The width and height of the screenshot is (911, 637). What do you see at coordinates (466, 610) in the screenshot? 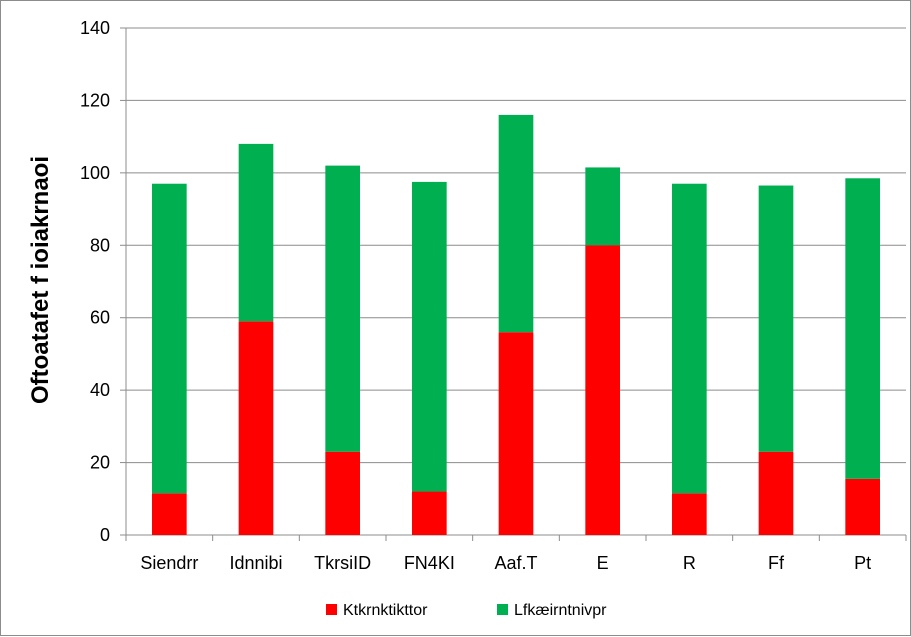
I see `legend: Ktkrnktikttor Lfkæirntnivpr` at bounding box center [466, 610].